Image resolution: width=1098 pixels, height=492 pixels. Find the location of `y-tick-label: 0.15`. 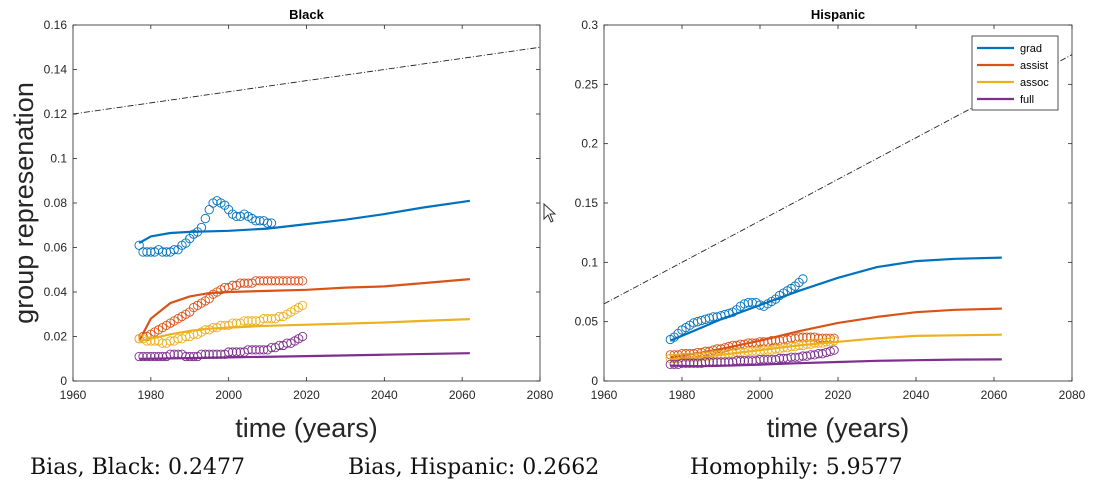

y-tick-label: 0.15 is located at coordinates (587, 203).